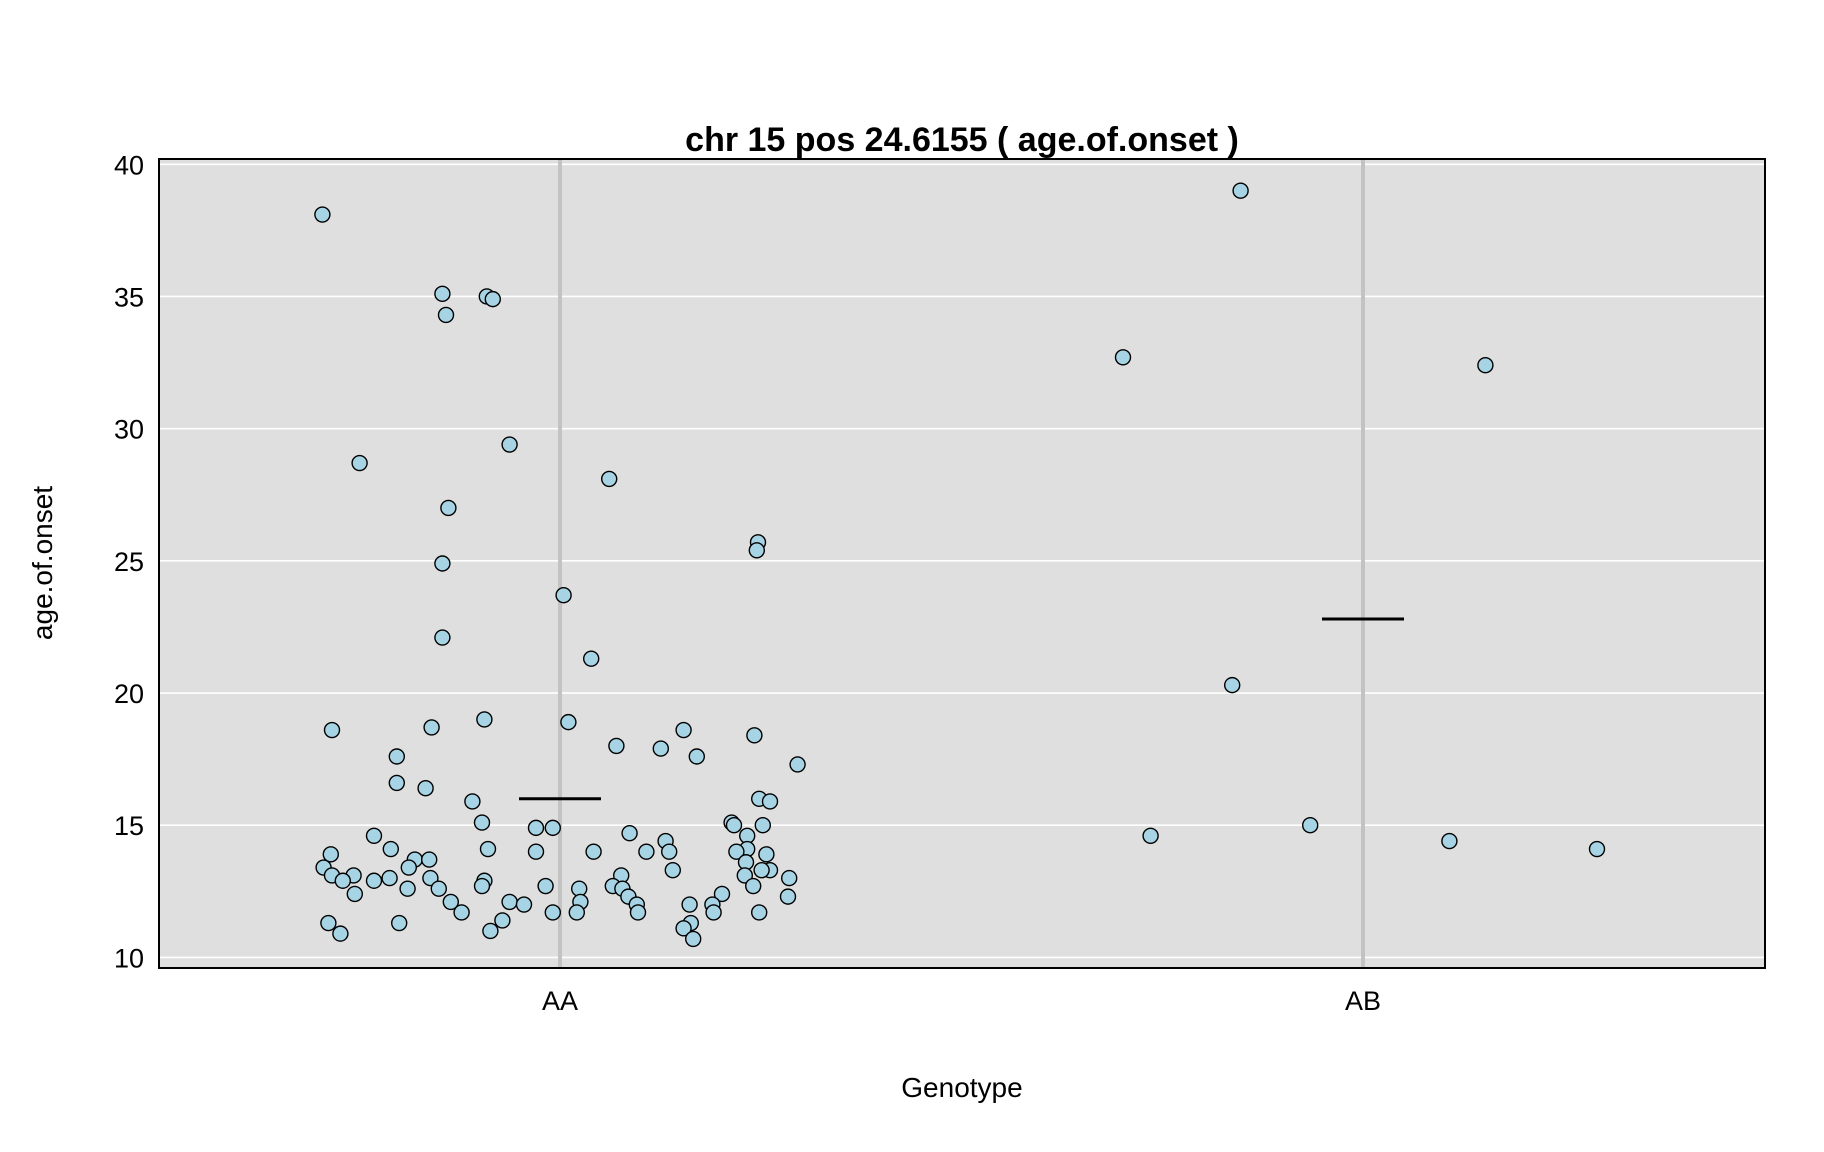  What do you see at coordinates (962, 140) in the screenshot?
I see `chart-title: chr 15 pos 24.6155 ( age.of.onset )` at bounding box center [962, 140].